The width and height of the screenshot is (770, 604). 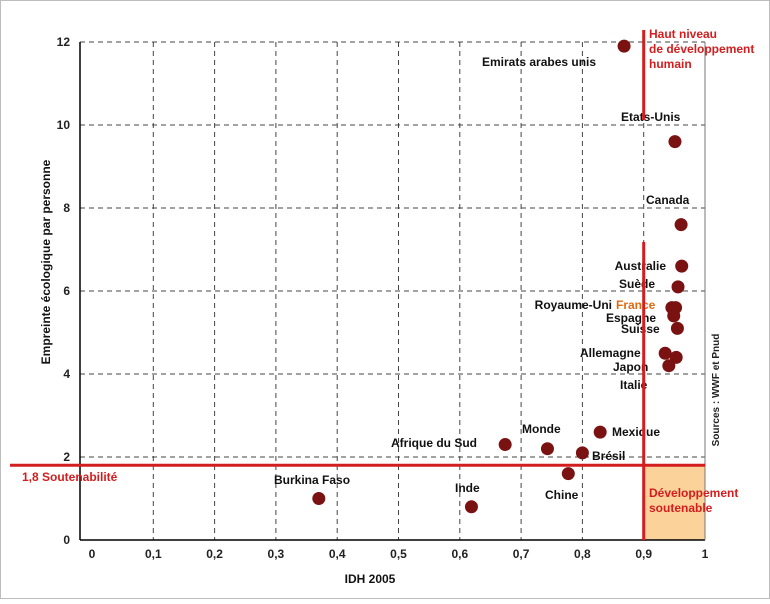 I want to click on sustainable-development-label: Développement soutenable, so click(x=693, y=500).